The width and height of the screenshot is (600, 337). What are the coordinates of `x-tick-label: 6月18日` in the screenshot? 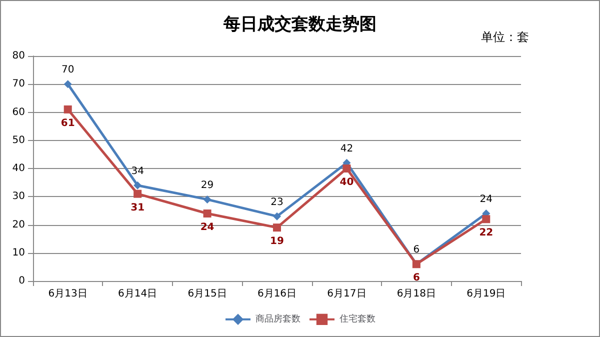 It's located at (416, 294).